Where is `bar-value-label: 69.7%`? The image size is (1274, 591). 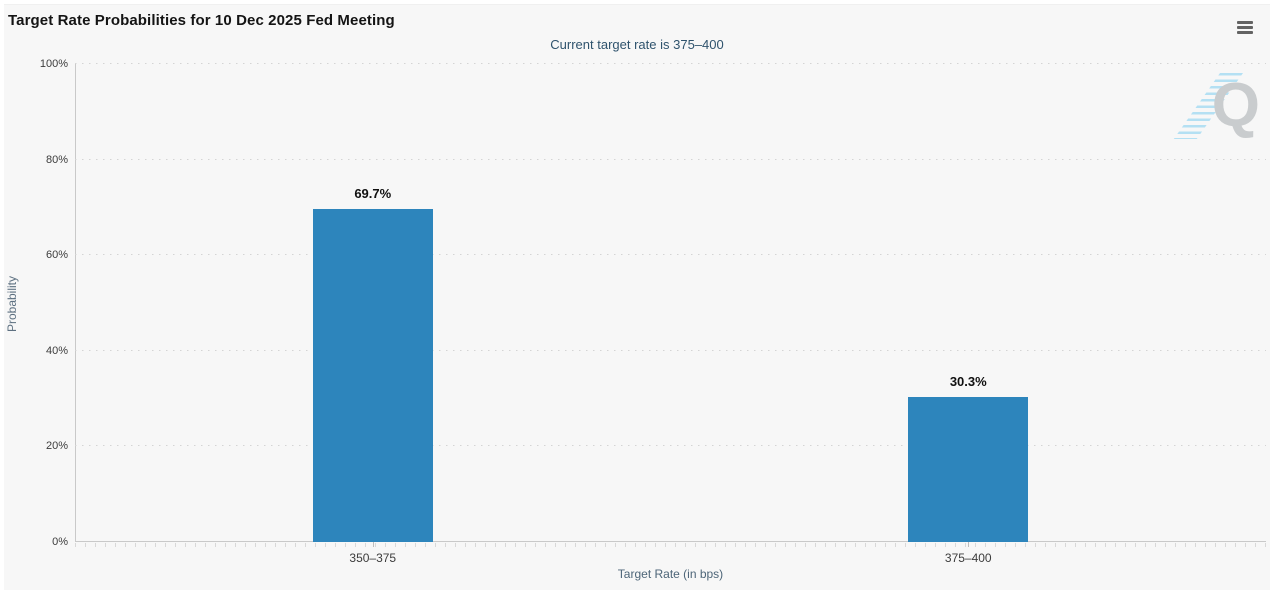 bar-value-label: 69.7% is located at coordinates (373, 193).